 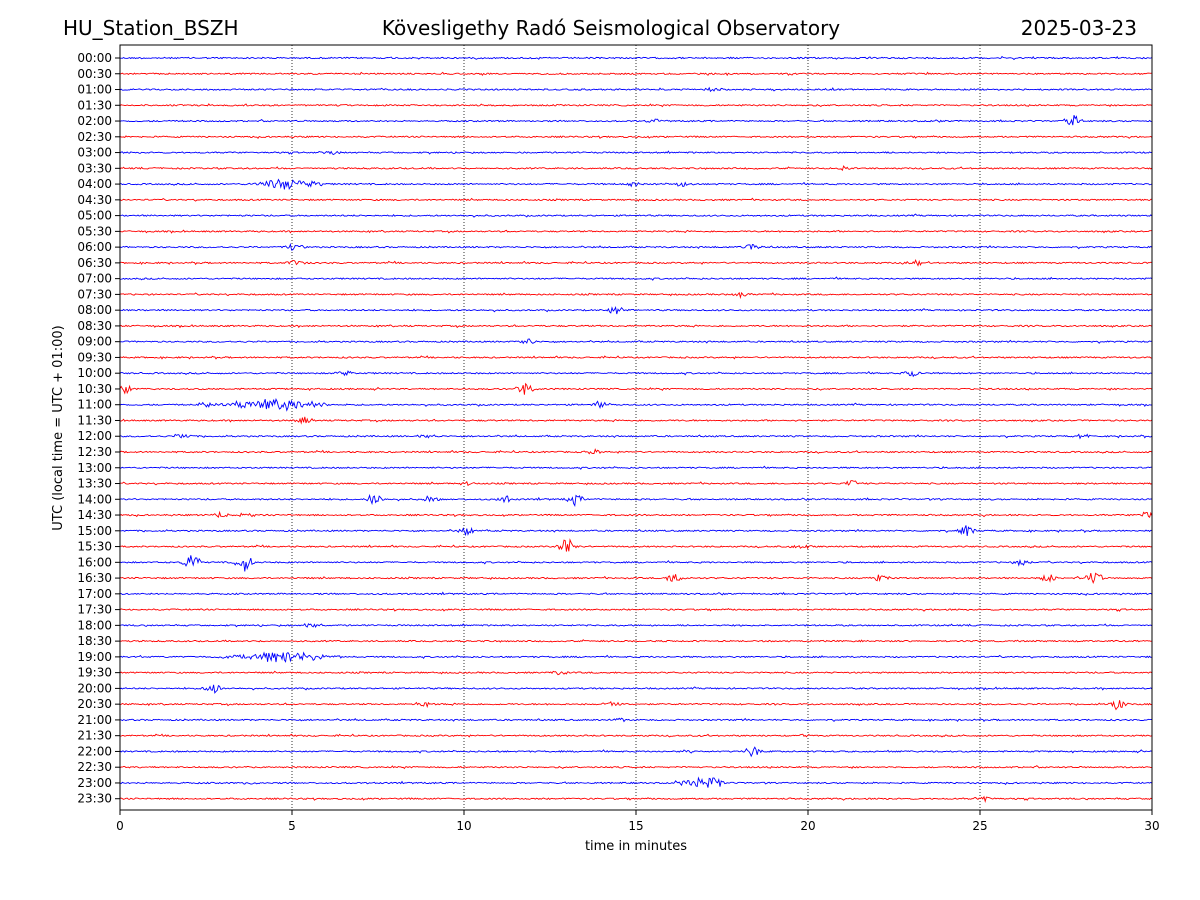 What do you see at coordinates (636, 689) in the screenshot?
I see `seismic-trace-2000` at bounding box center [636, 689].